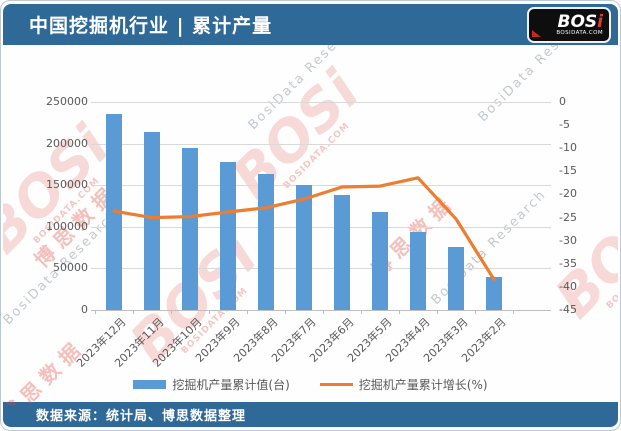  Describe the element at coordinates (70, 268) in the screenshot. I see `left-axis-tick-label: 50000` at that location.